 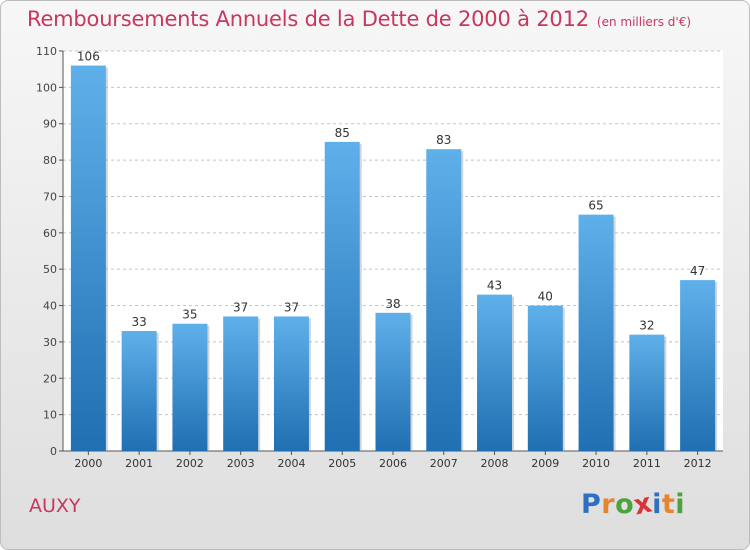 I want to click on bar-value-label: 33, so click(x=139, y=322).